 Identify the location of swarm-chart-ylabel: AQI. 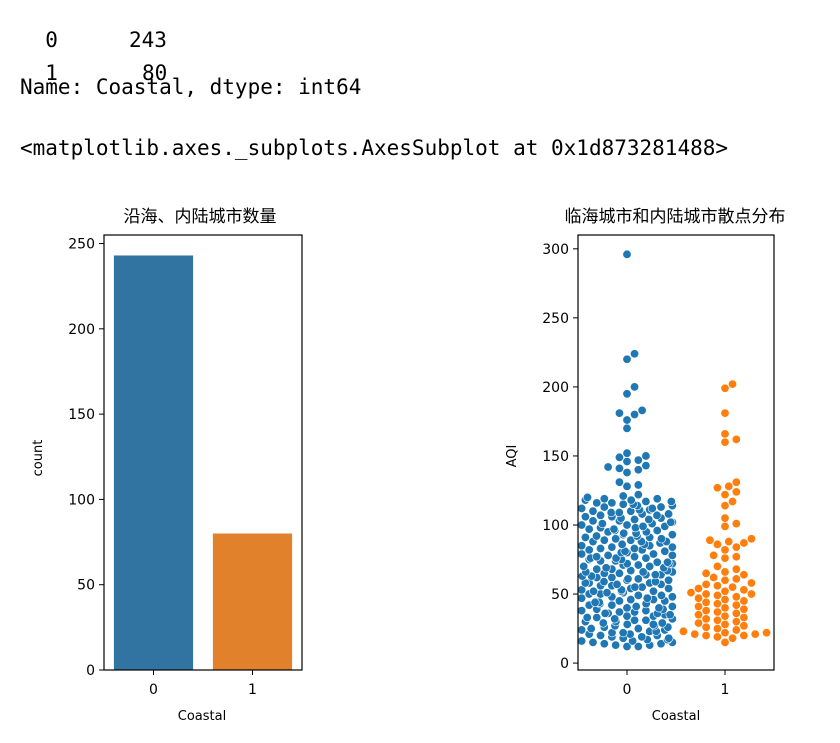
(512, 456).